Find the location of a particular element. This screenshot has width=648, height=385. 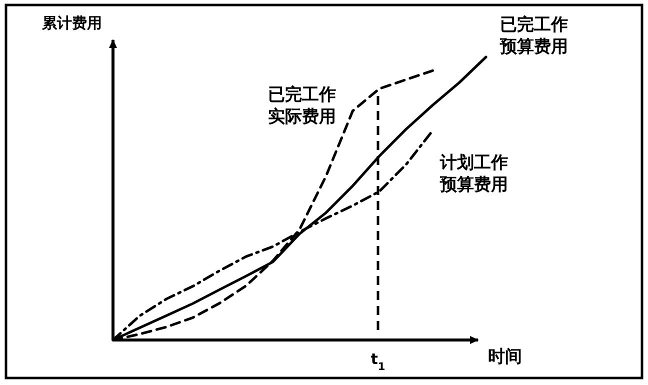

series-label: 计划工作预算费用 is located at coordinates (474, 174).